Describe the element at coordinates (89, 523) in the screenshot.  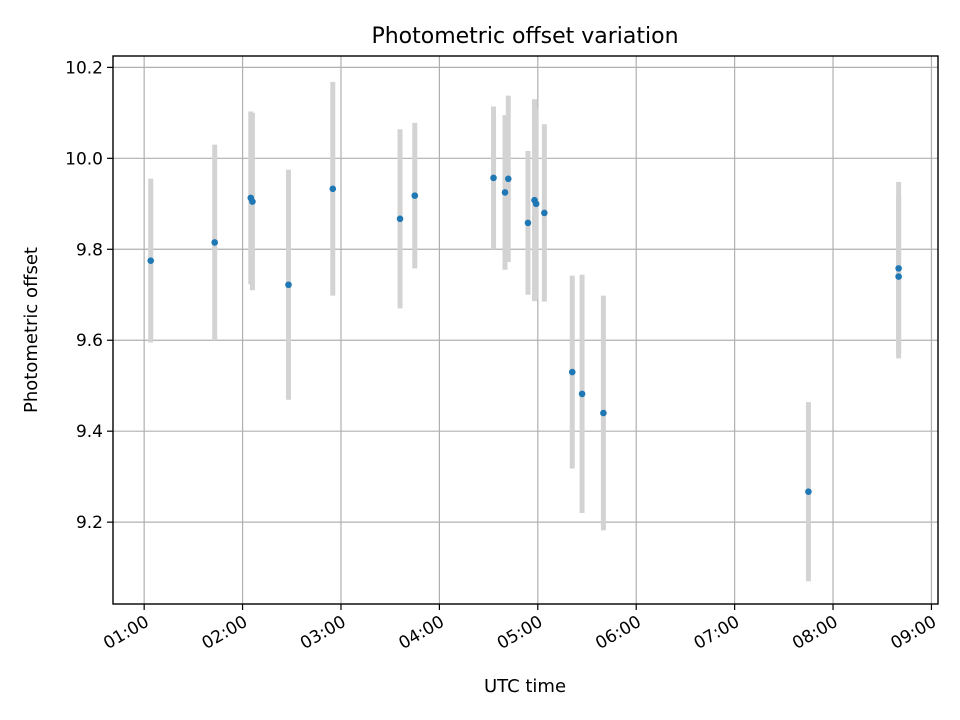
I see `y-tick-label: 9.2` at that location.